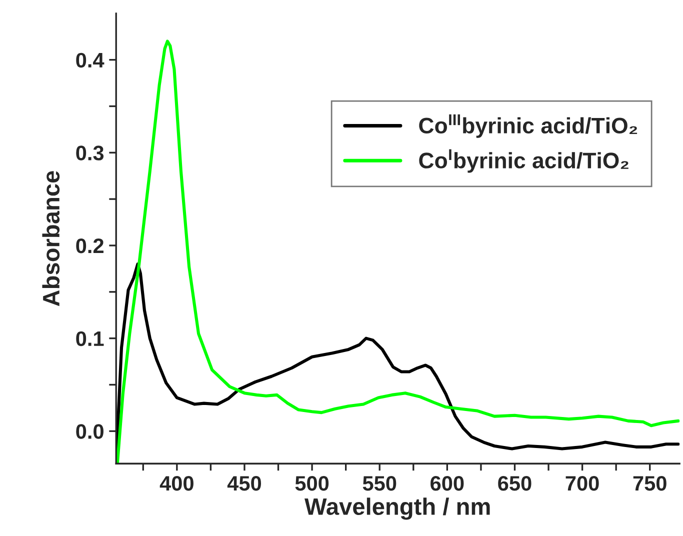  What do you see at coordinates (244, 483) in the screenshot?
I see `x-tick-label: 450` at bounding box center [244, 483].